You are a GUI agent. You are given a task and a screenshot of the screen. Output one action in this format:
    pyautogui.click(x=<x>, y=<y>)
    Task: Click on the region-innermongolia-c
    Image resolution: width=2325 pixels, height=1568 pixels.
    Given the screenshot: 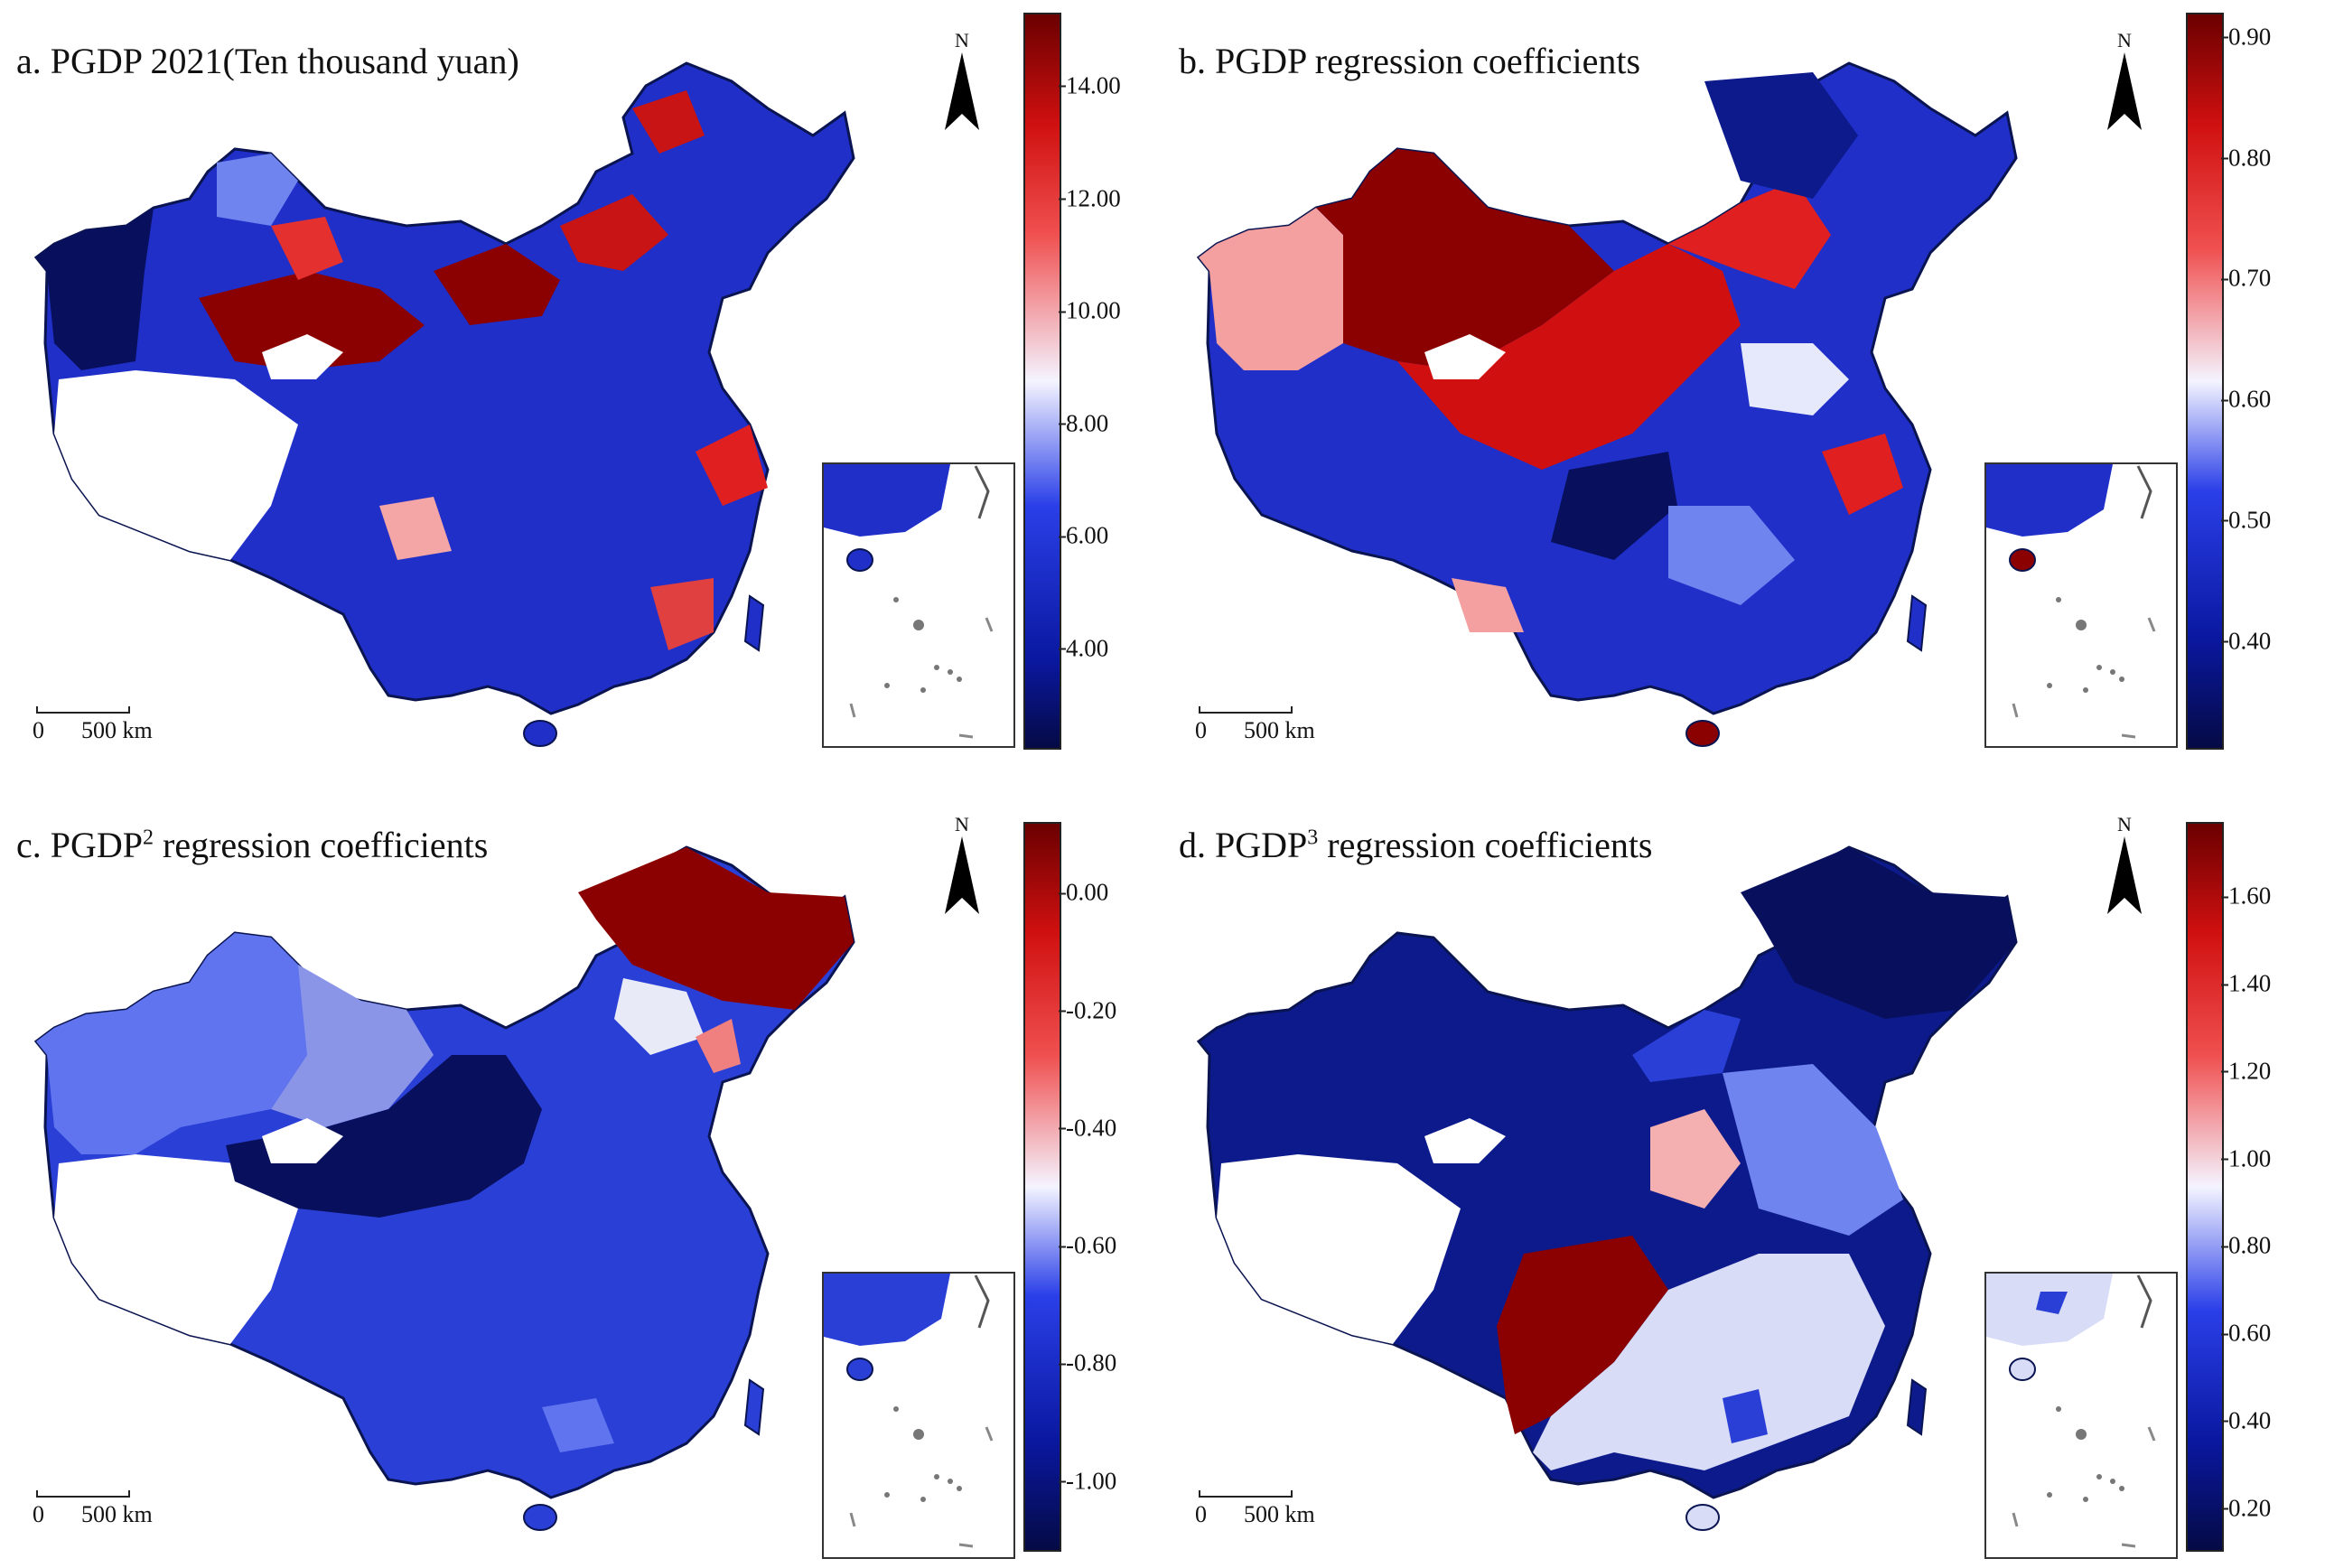 What is the action you would take?
    pyautogui.click(x=614, y=232)
    